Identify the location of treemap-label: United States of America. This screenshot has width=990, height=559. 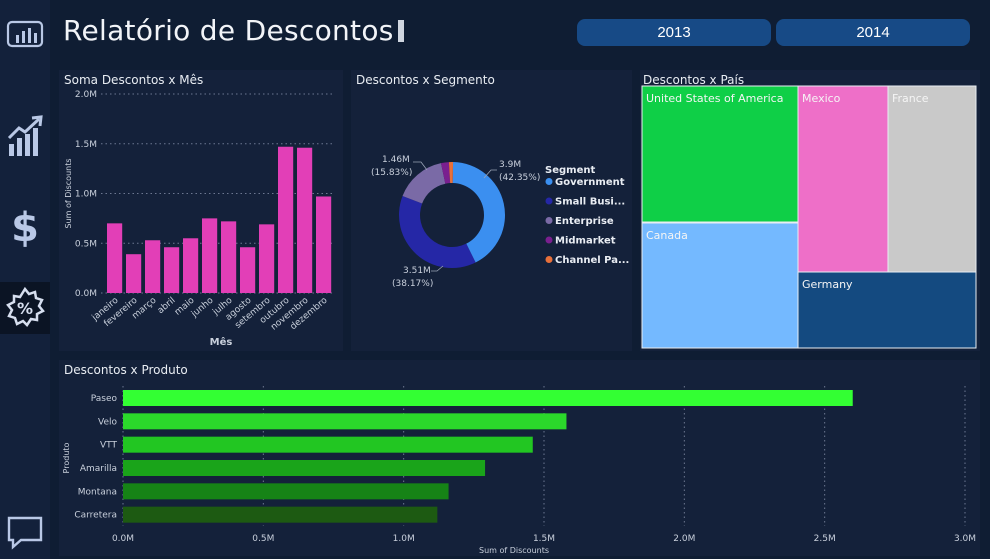
(714, 98).